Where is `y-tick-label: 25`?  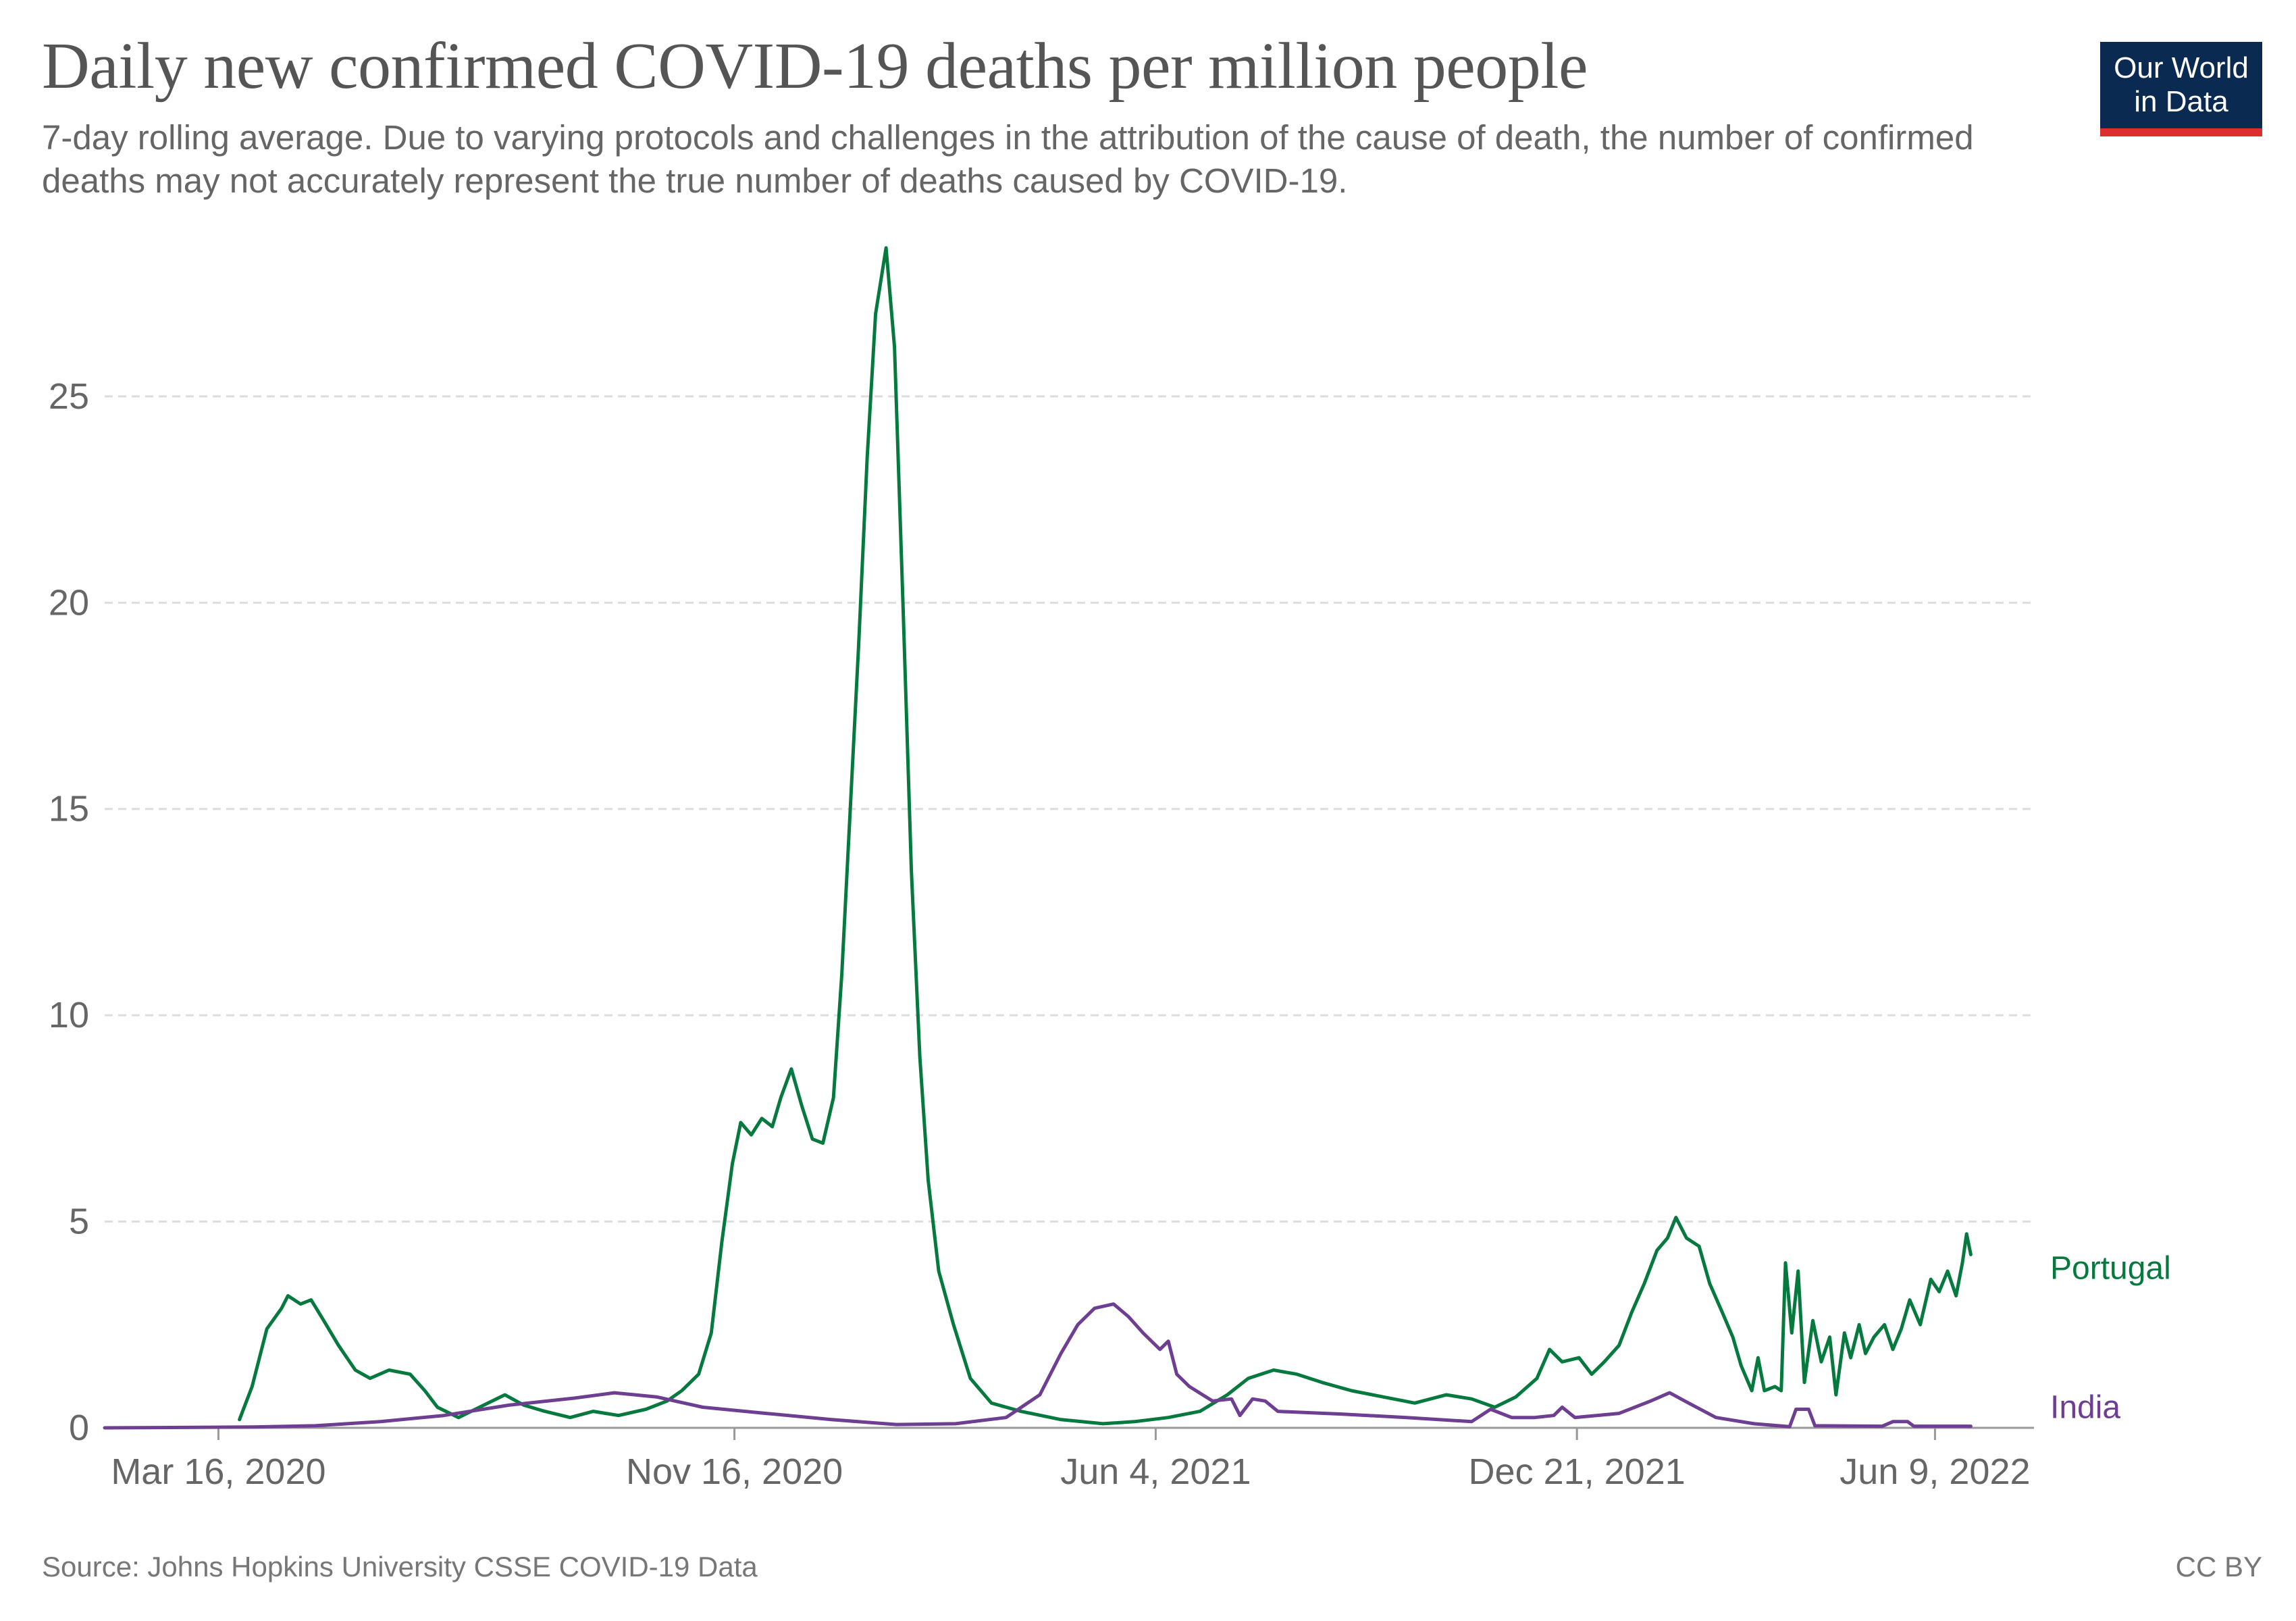 y-tick-label: 25 is located at coordinates (69, 396).